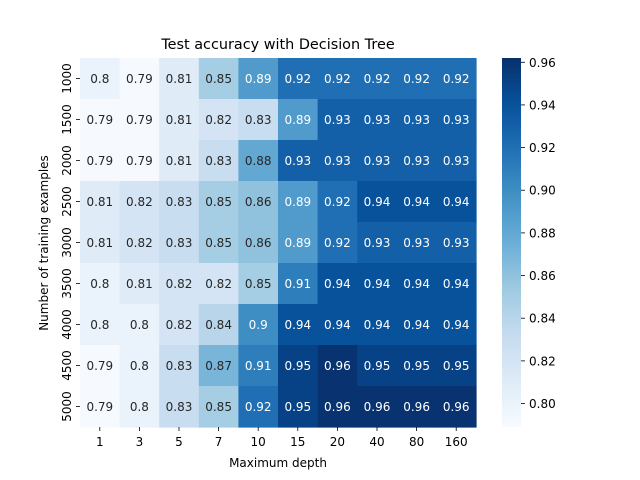  Describe the element at coordinates (67, 406) in the screenshot. I see `y-tick-label: 5000` at that location.